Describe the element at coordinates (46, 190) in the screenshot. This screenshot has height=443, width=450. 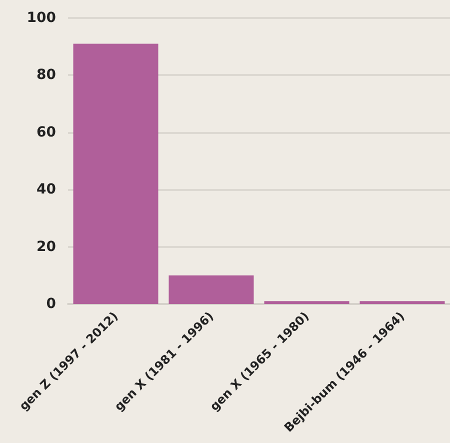
I see `y-tick-label: 40` at that location.